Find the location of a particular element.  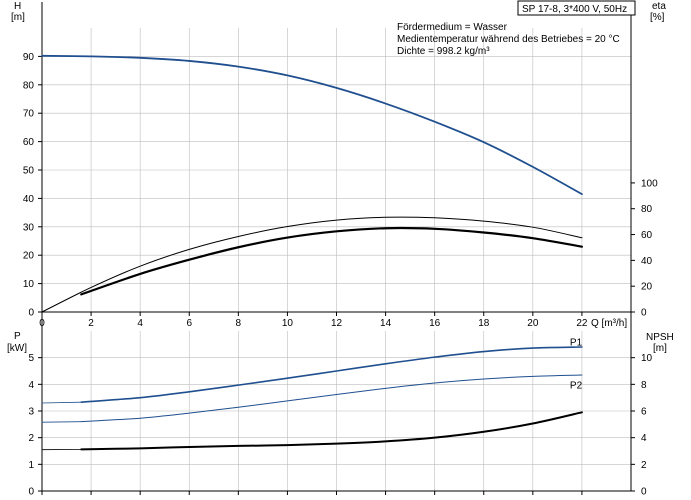

top-y-left-tick-label-50: 50 is located at coordinates (29, 171).